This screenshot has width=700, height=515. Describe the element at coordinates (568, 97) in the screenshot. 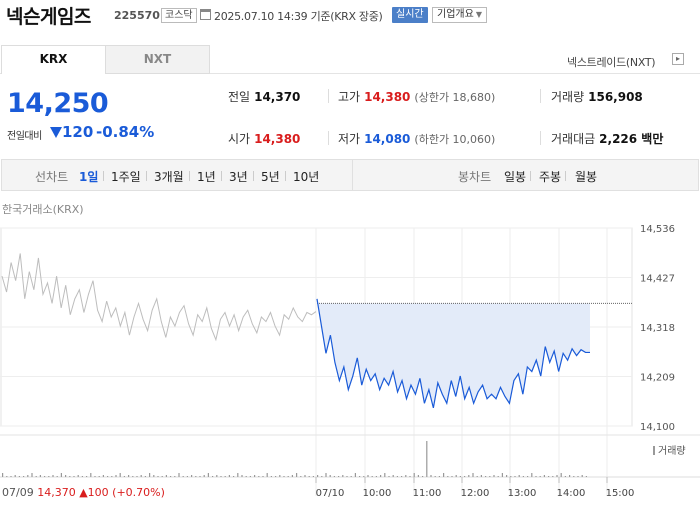

I see `stat-label: 거래량` at that location.